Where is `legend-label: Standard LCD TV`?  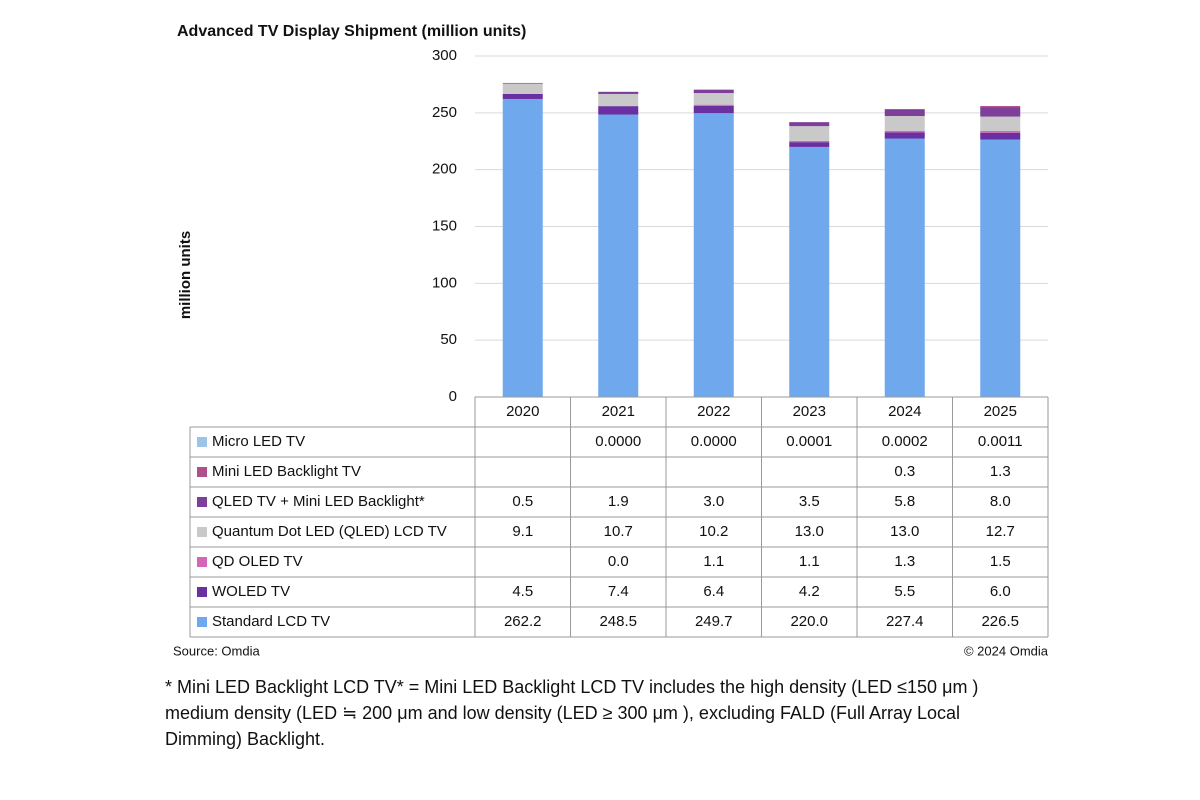
legend-label: Standard LCD TV is located at coordinates (271, 621).